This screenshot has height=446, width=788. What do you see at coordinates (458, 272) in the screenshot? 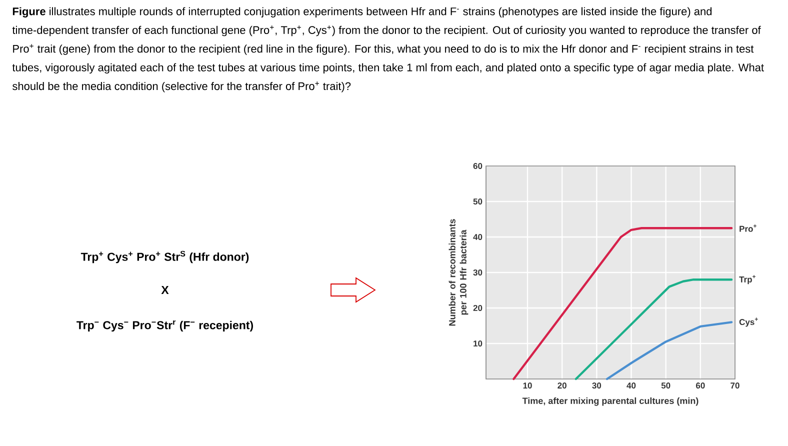
I see `y-axis-title: Number of recombinants per 100 Hfr bacteria` at bounding box center [458, 272].